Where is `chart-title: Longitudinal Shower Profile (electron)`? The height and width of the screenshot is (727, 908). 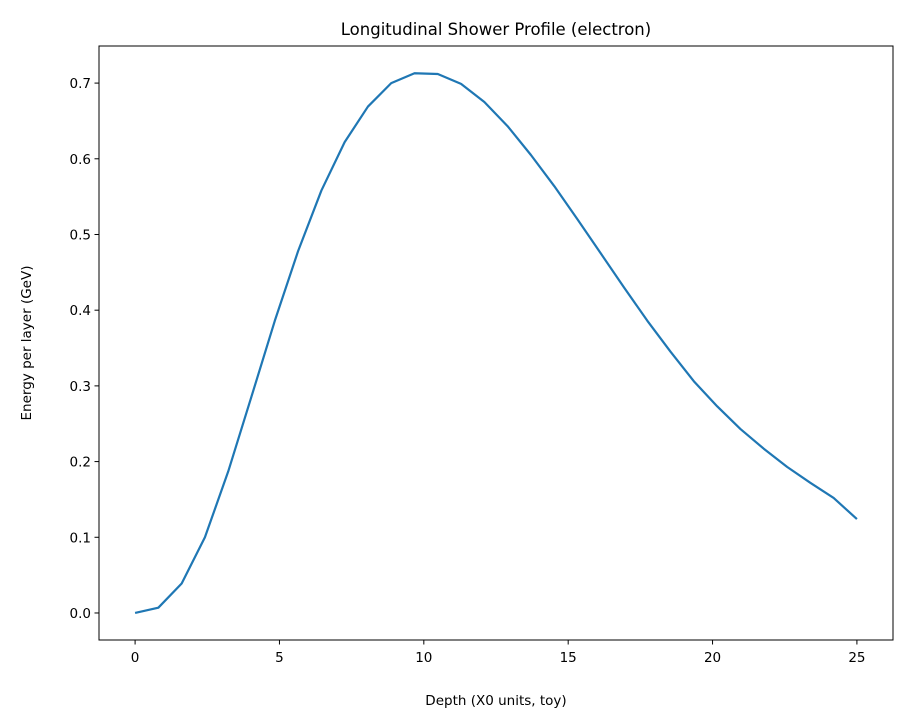
chart-title: Longitudinal Shower Profile (electron) is located at coordinates (496, 29).